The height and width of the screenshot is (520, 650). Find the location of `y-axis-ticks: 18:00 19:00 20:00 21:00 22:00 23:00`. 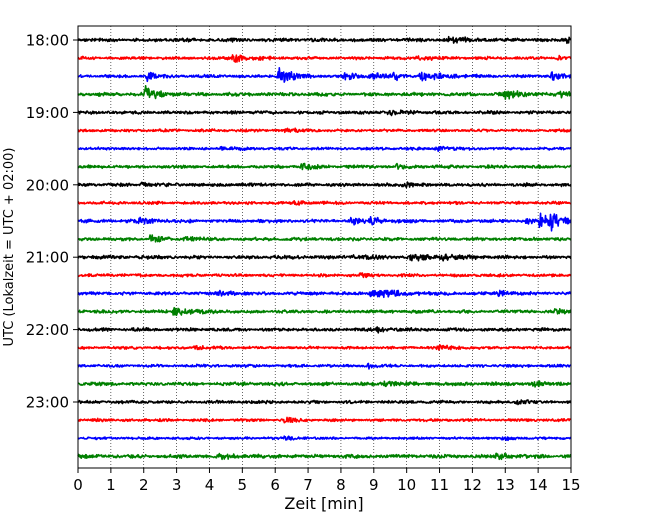

y-axis-ticks: 18:00 19:00 20:00 21:00 22:00 23:00 is located at coordinates (52, 222).